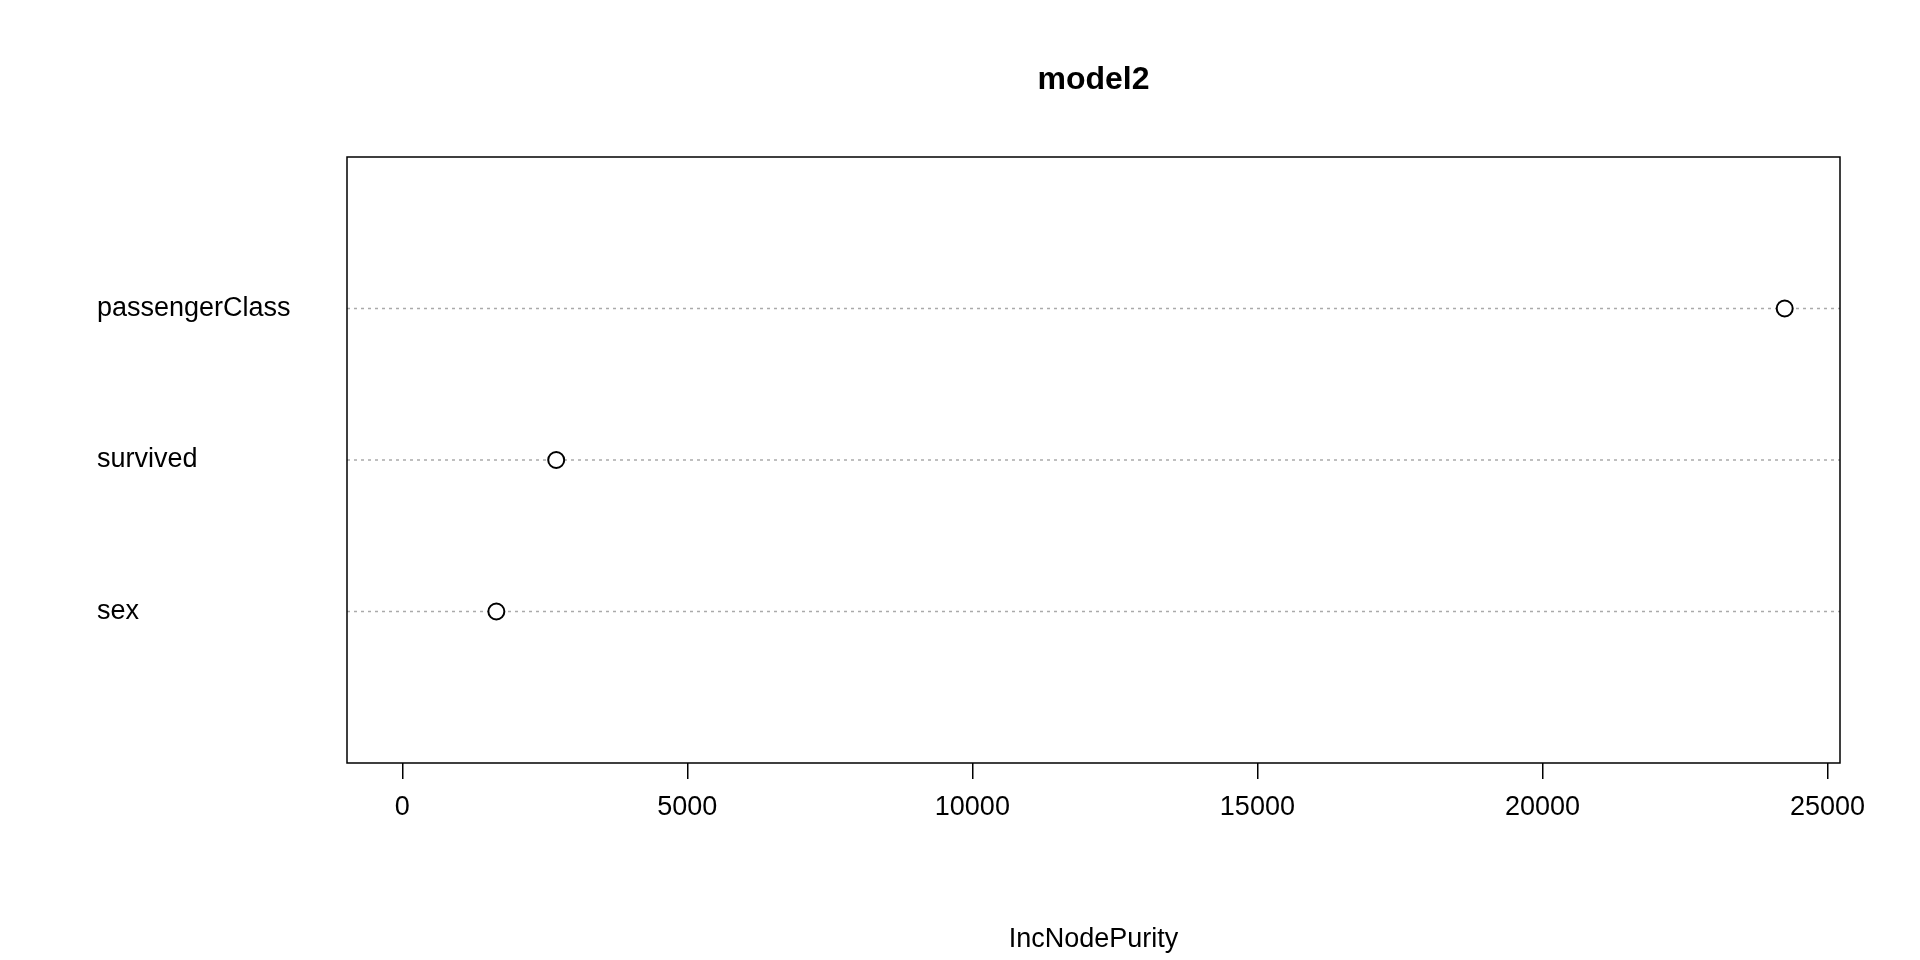 Image resolution: width=1920 pixels, height=960 pixels. What do you see at coordinates (118, 609) in the screenshot?
I see `y-tick-label: sex` at bounding box center [118, 609].